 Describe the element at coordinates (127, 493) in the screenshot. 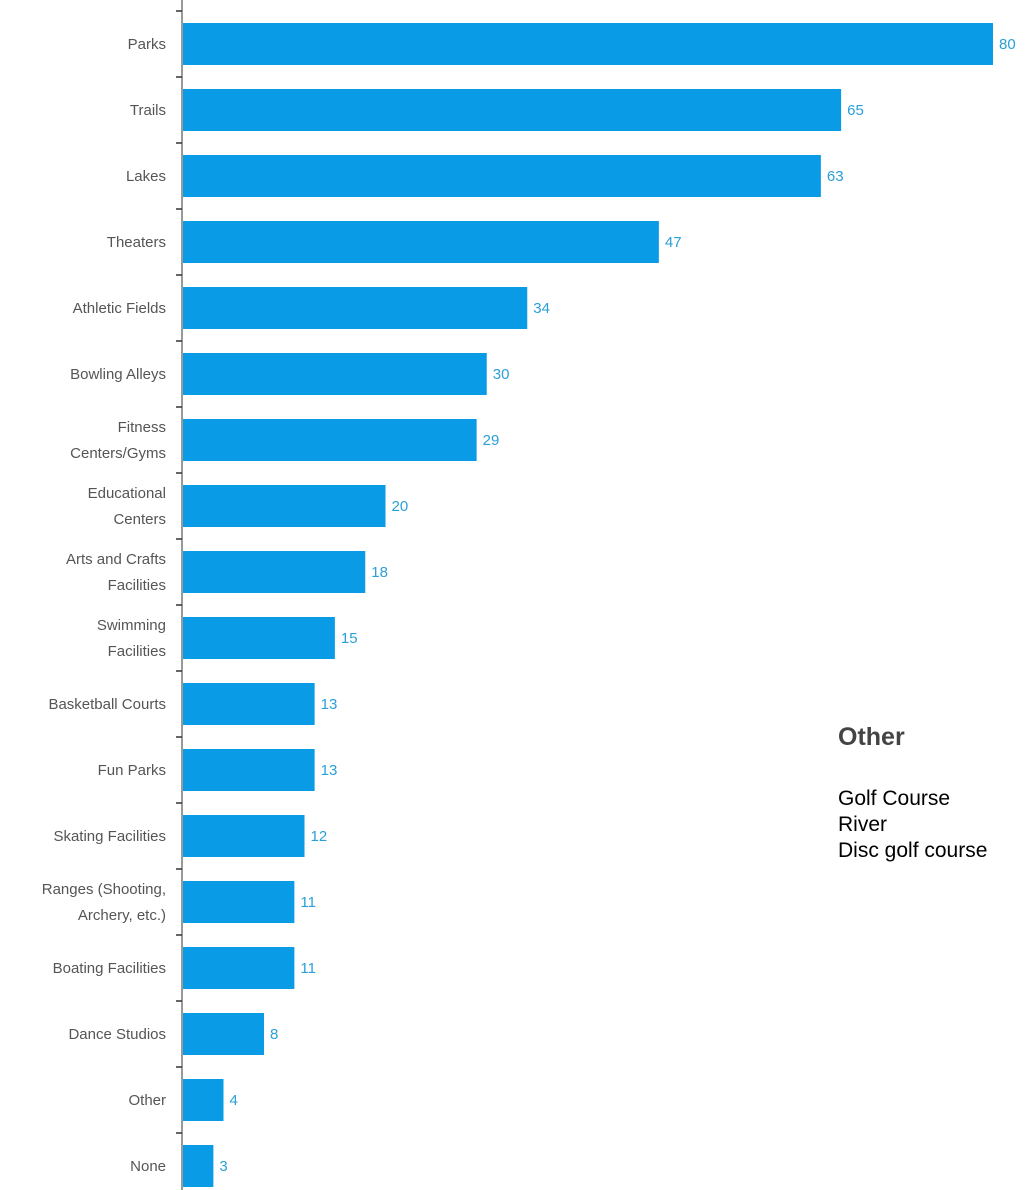

I see `category-label-line: Educational` at that location.